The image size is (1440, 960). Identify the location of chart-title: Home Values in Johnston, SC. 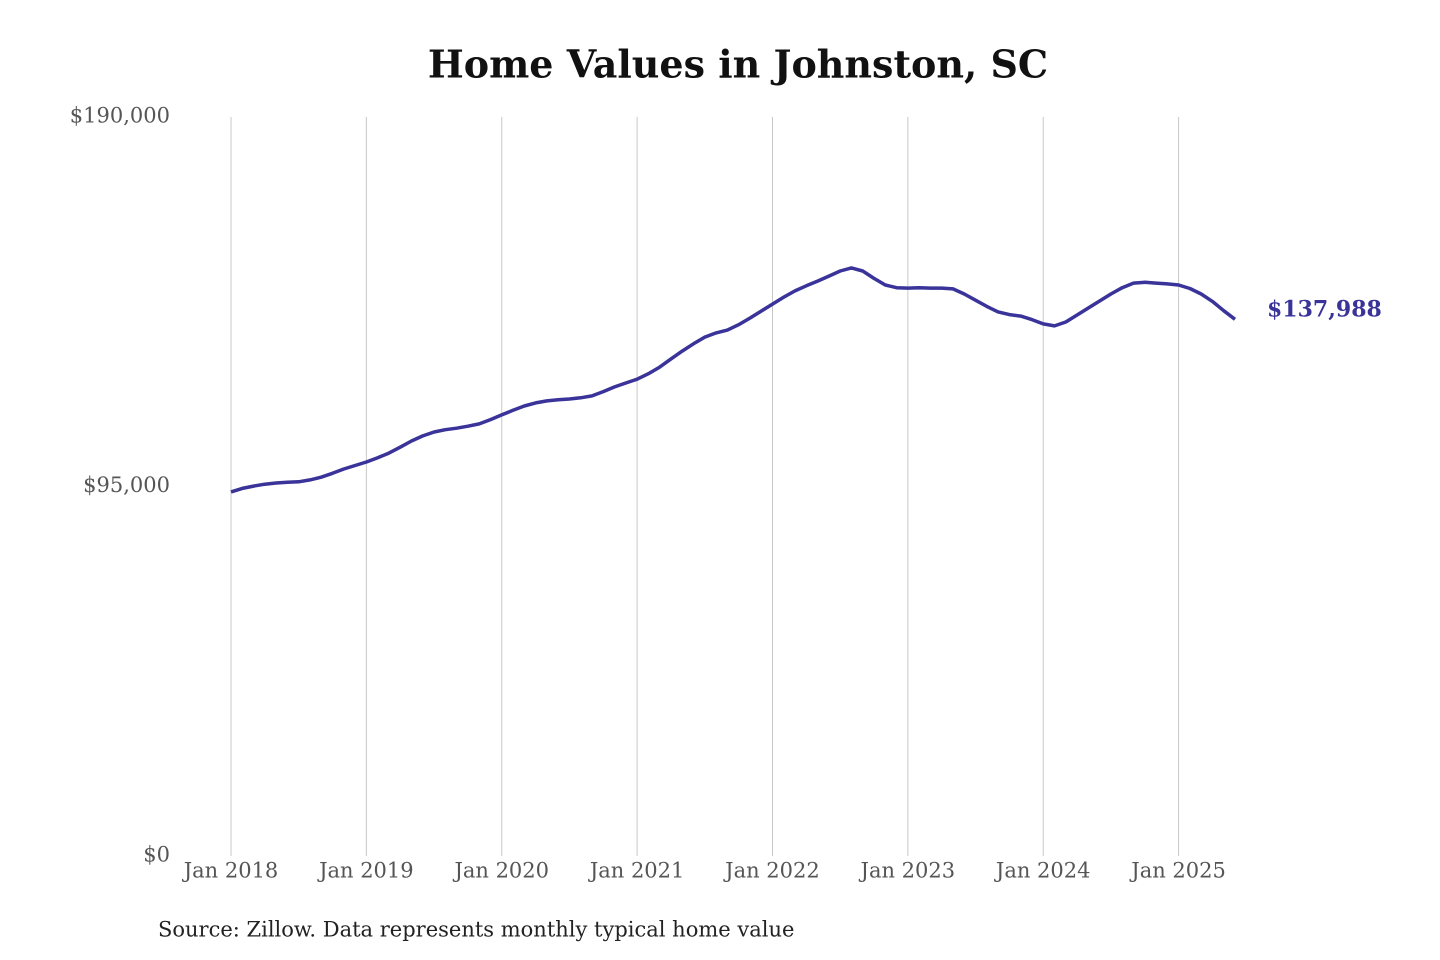
(738, 64).